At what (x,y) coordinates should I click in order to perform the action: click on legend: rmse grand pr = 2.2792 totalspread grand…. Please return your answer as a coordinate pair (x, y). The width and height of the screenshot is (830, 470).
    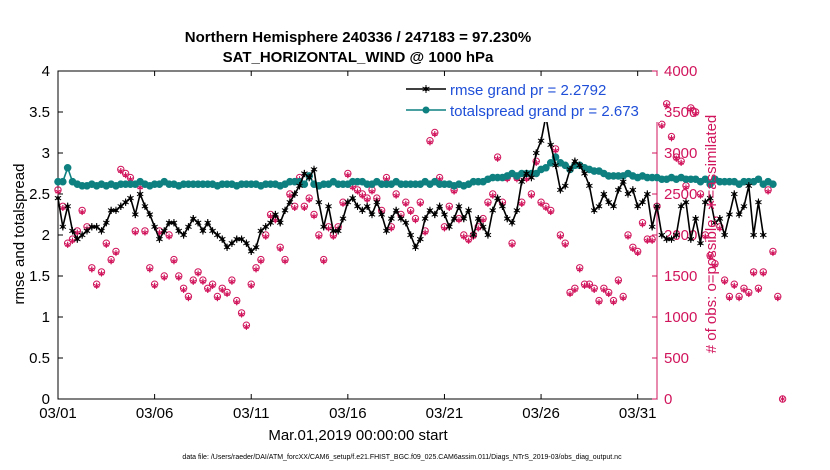
    Looking at the image, I should click on (530, 99).